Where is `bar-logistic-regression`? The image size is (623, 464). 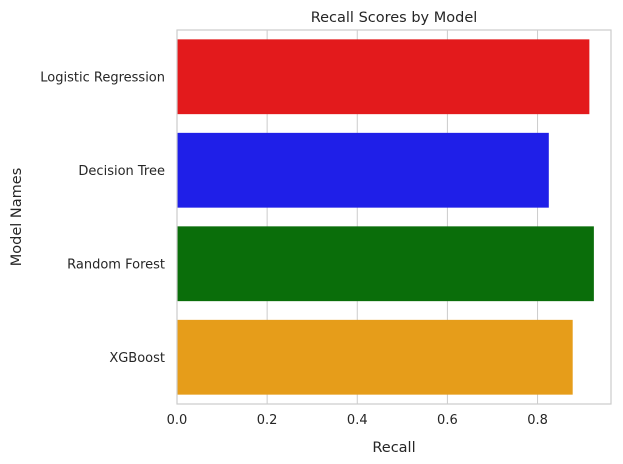
bar-logistic-regression is located at coordinates (383, 77).